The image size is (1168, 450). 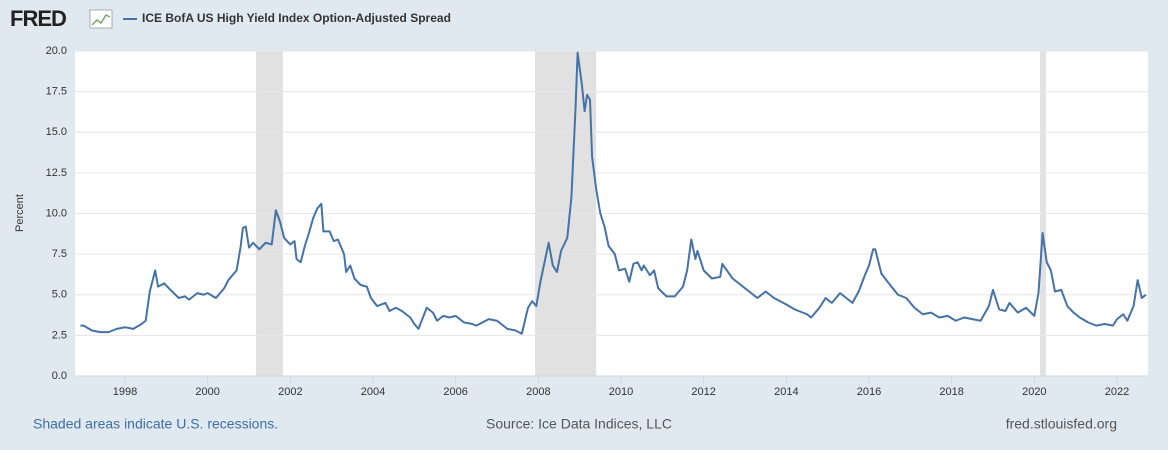 What do you see at coordinates (1061, 424) in the screenshot?
I see `footer-url: fred.stlouisfed.org` at bounding box center [1061, 424].